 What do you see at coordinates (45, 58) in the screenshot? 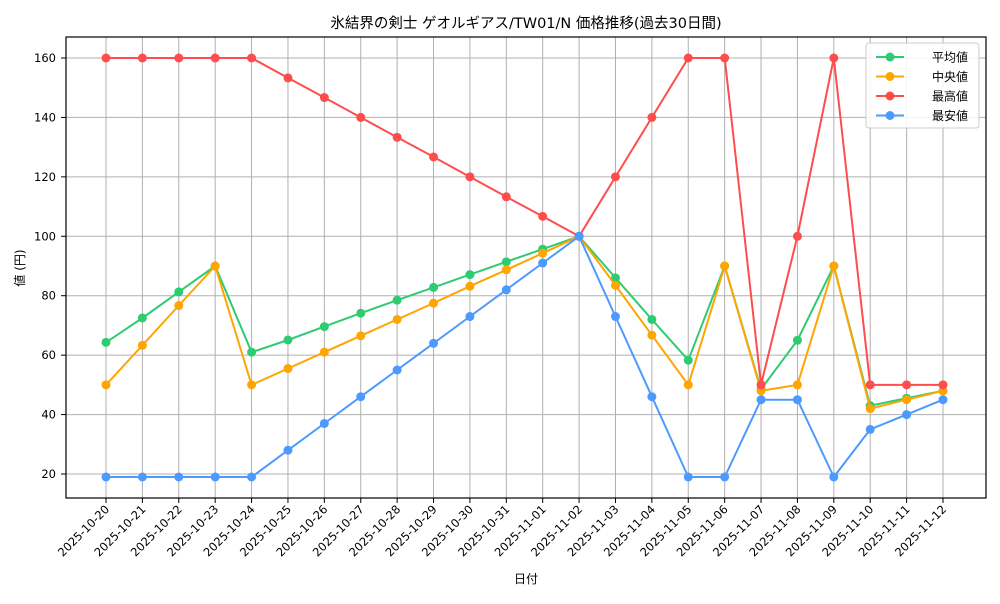
I see `y-tick-label: 160` at bounding box center [45, 58].